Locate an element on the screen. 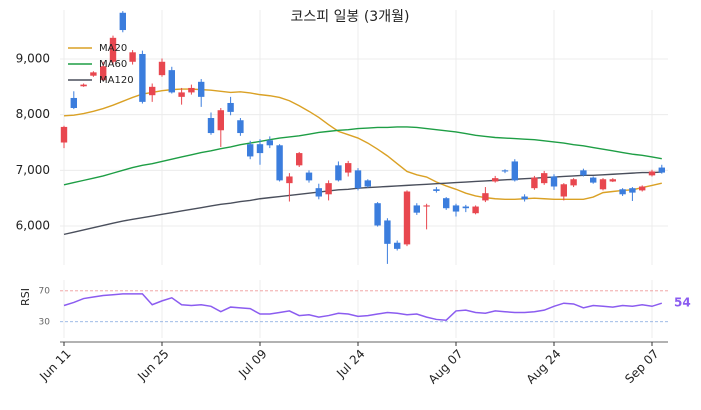  y-tick-label: 70 is located at coordinates (45, 291).